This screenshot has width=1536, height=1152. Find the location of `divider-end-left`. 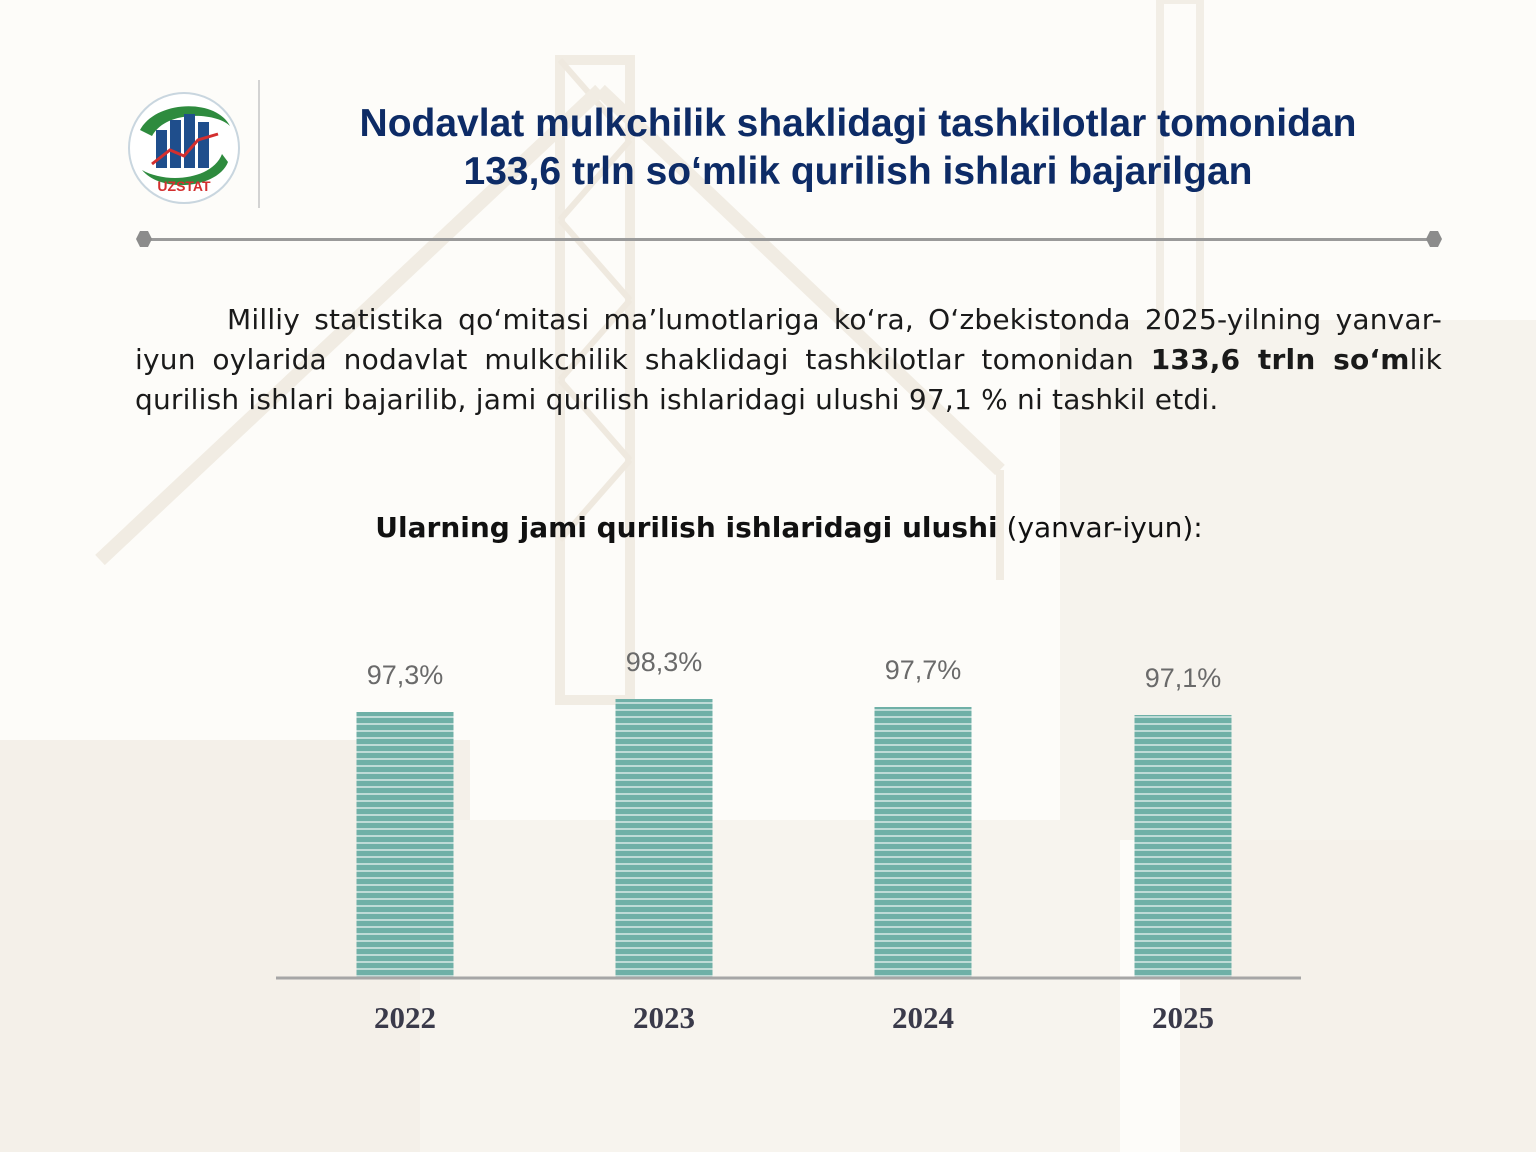

divider-end-left is located at coordinates (144, 239).